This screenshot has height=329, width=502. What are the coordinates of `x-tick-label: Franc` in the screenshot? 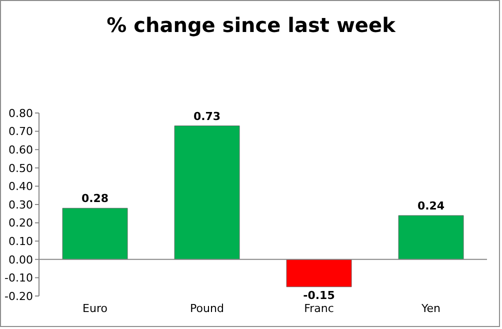 It's located at (319, 308).